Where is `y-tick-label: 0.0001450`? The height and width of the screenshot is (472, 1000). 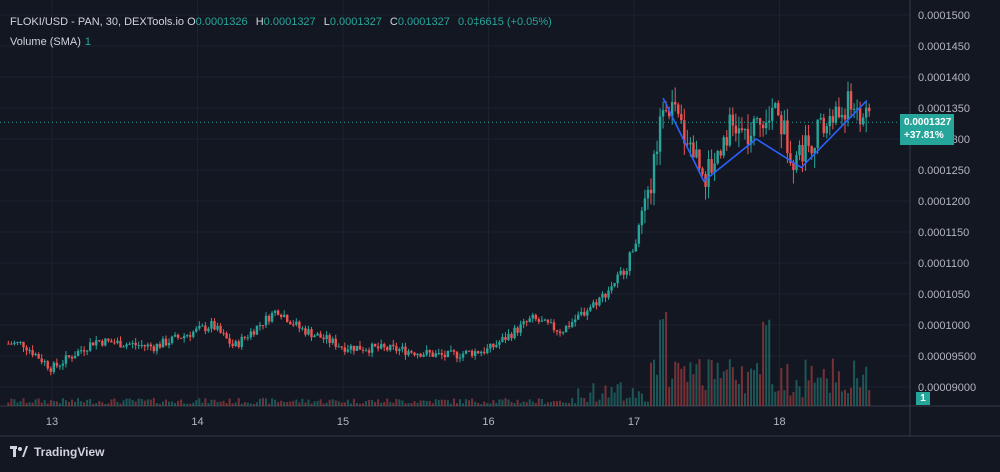
y-tick-label: 0.0001450 is located at coordinates (944, 47).